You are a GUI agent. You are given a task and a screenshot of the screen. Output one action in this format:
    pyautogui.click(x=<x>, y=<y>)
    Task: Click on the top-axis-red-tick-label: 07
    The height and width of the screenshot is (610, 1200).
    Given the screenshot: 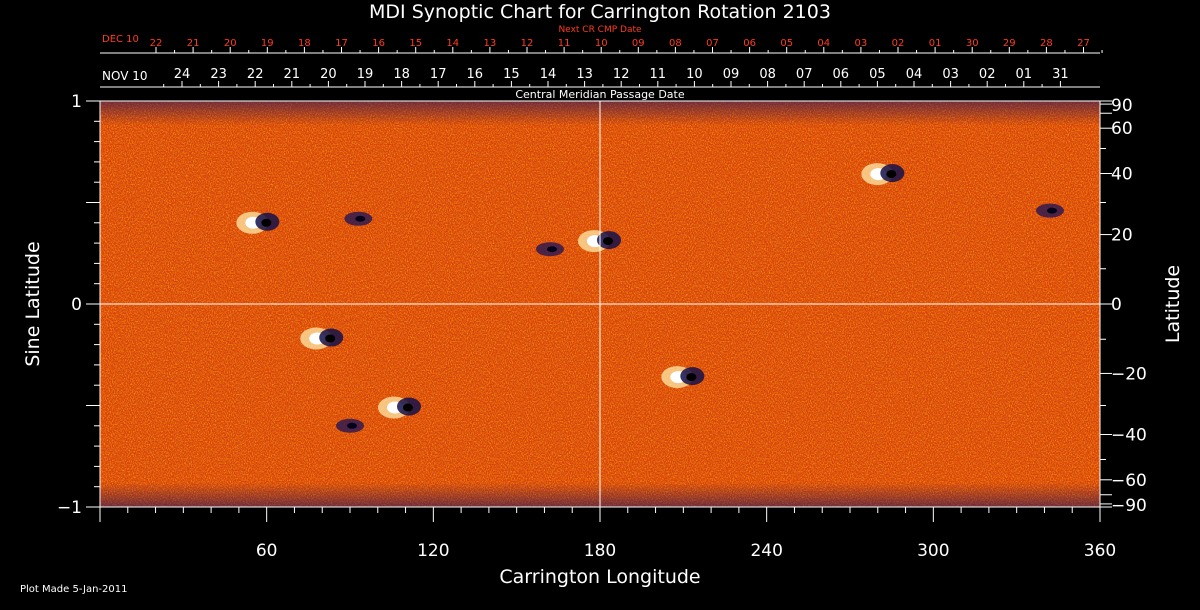 What is the action you would take?
    pyautogui.click(x=712, y=43)
    